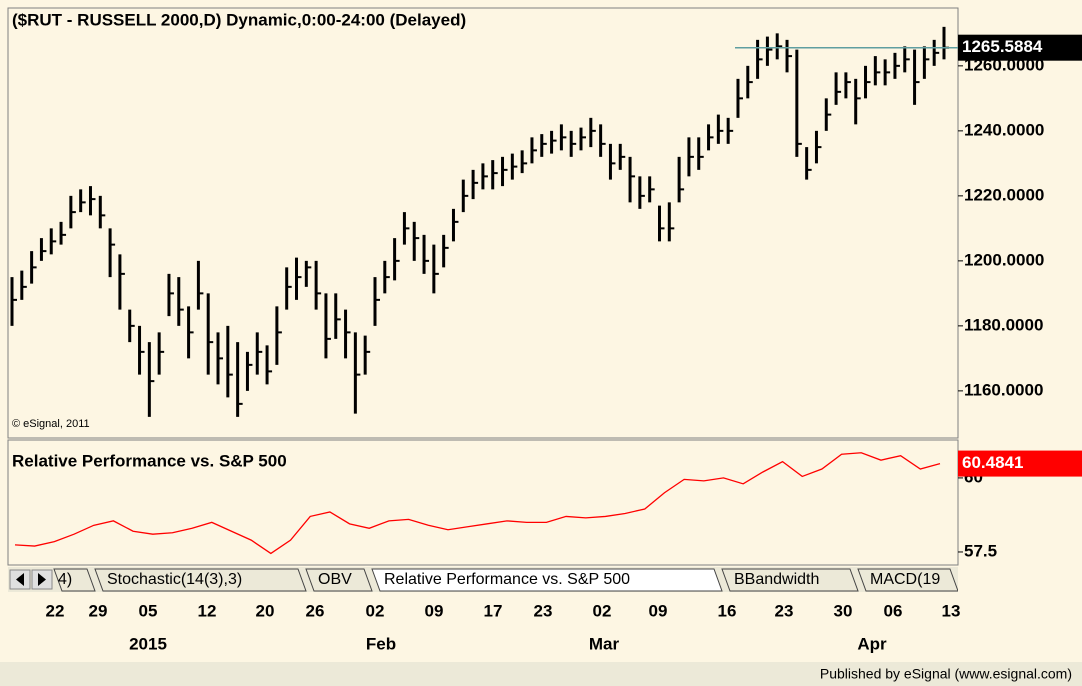 The image size is (1082, 686). Describe the element at coordinates (493, 610) in the screenshot. I see `x-tick-label: 17` at that location.